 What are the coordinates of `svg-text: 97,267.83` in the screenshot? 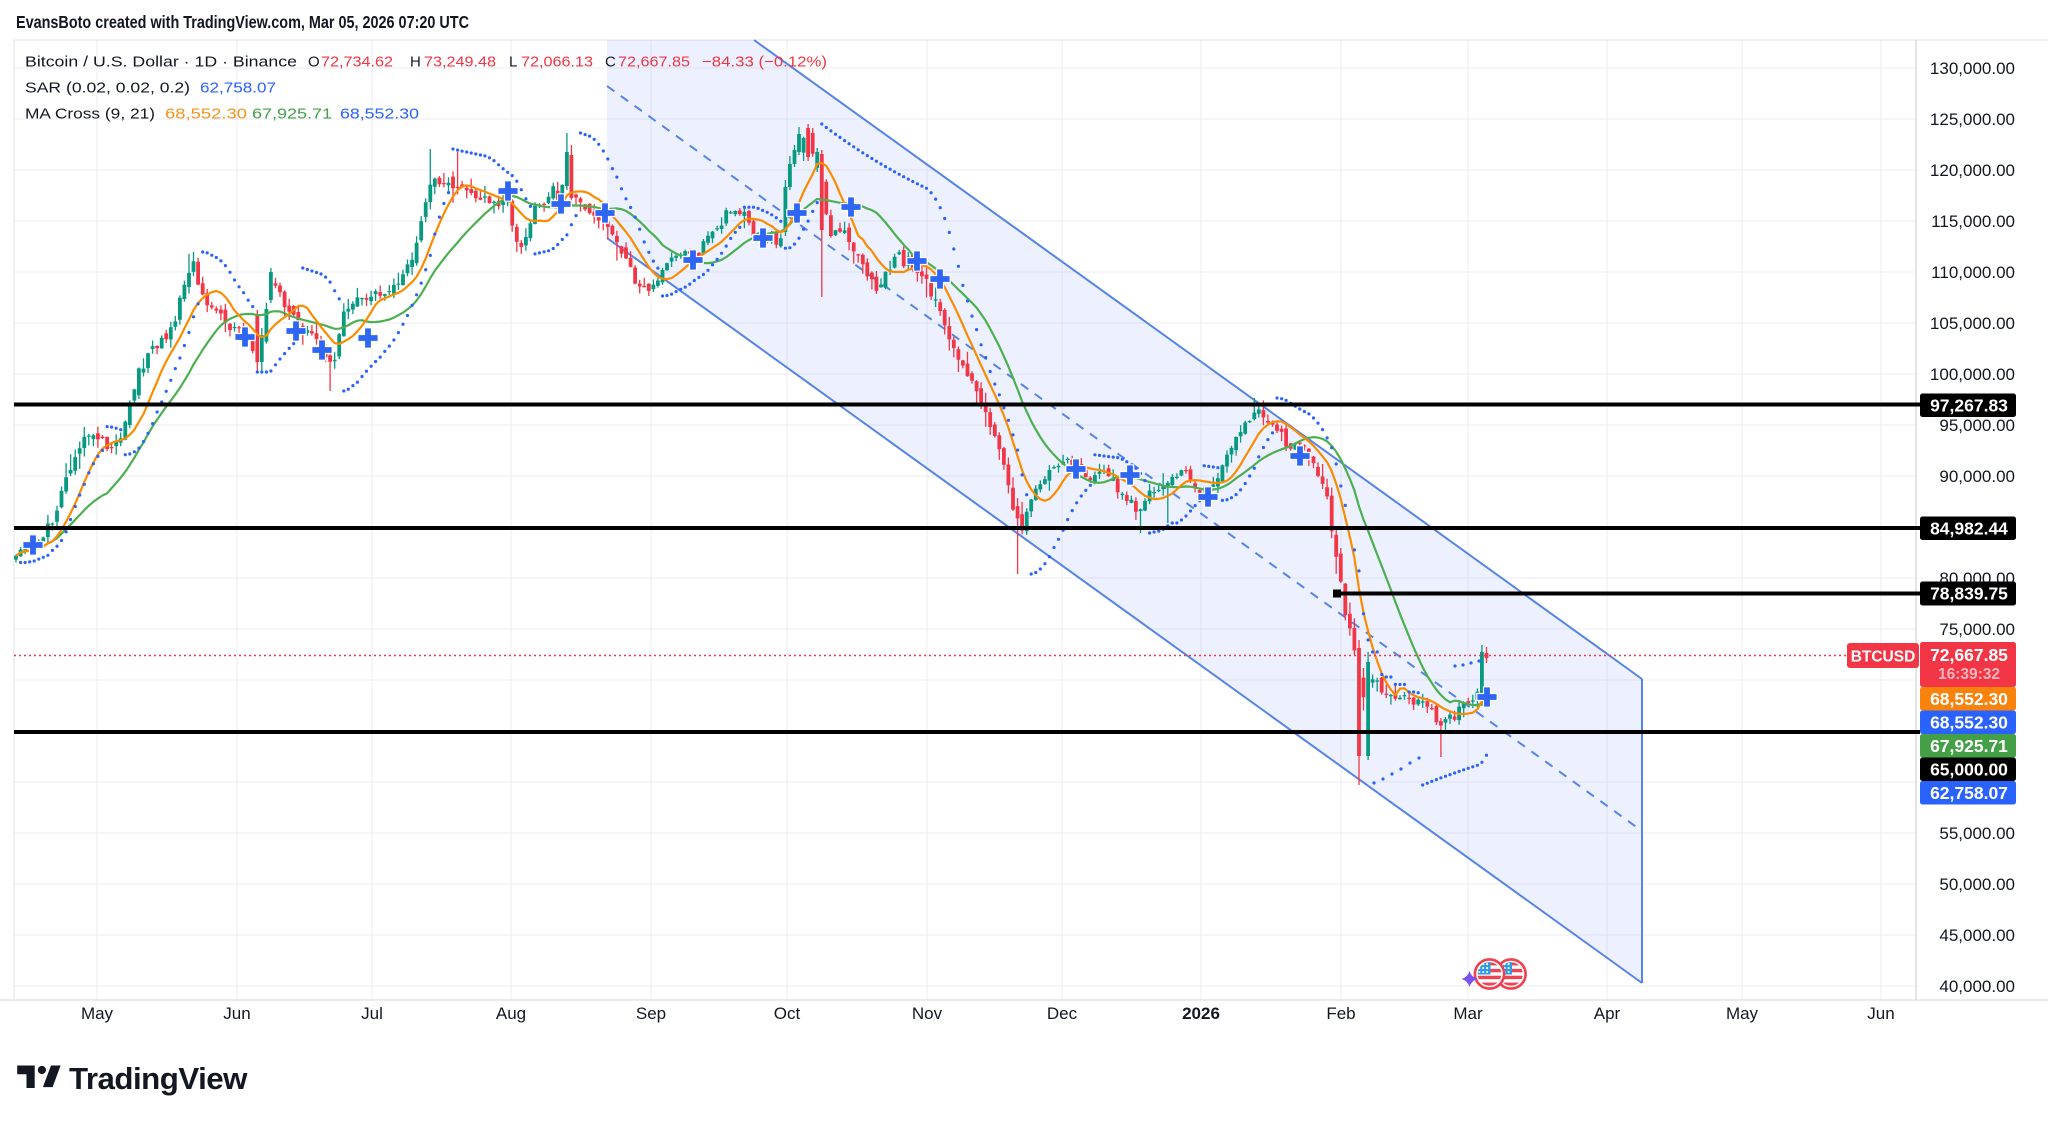 It's located at (1969, 405).